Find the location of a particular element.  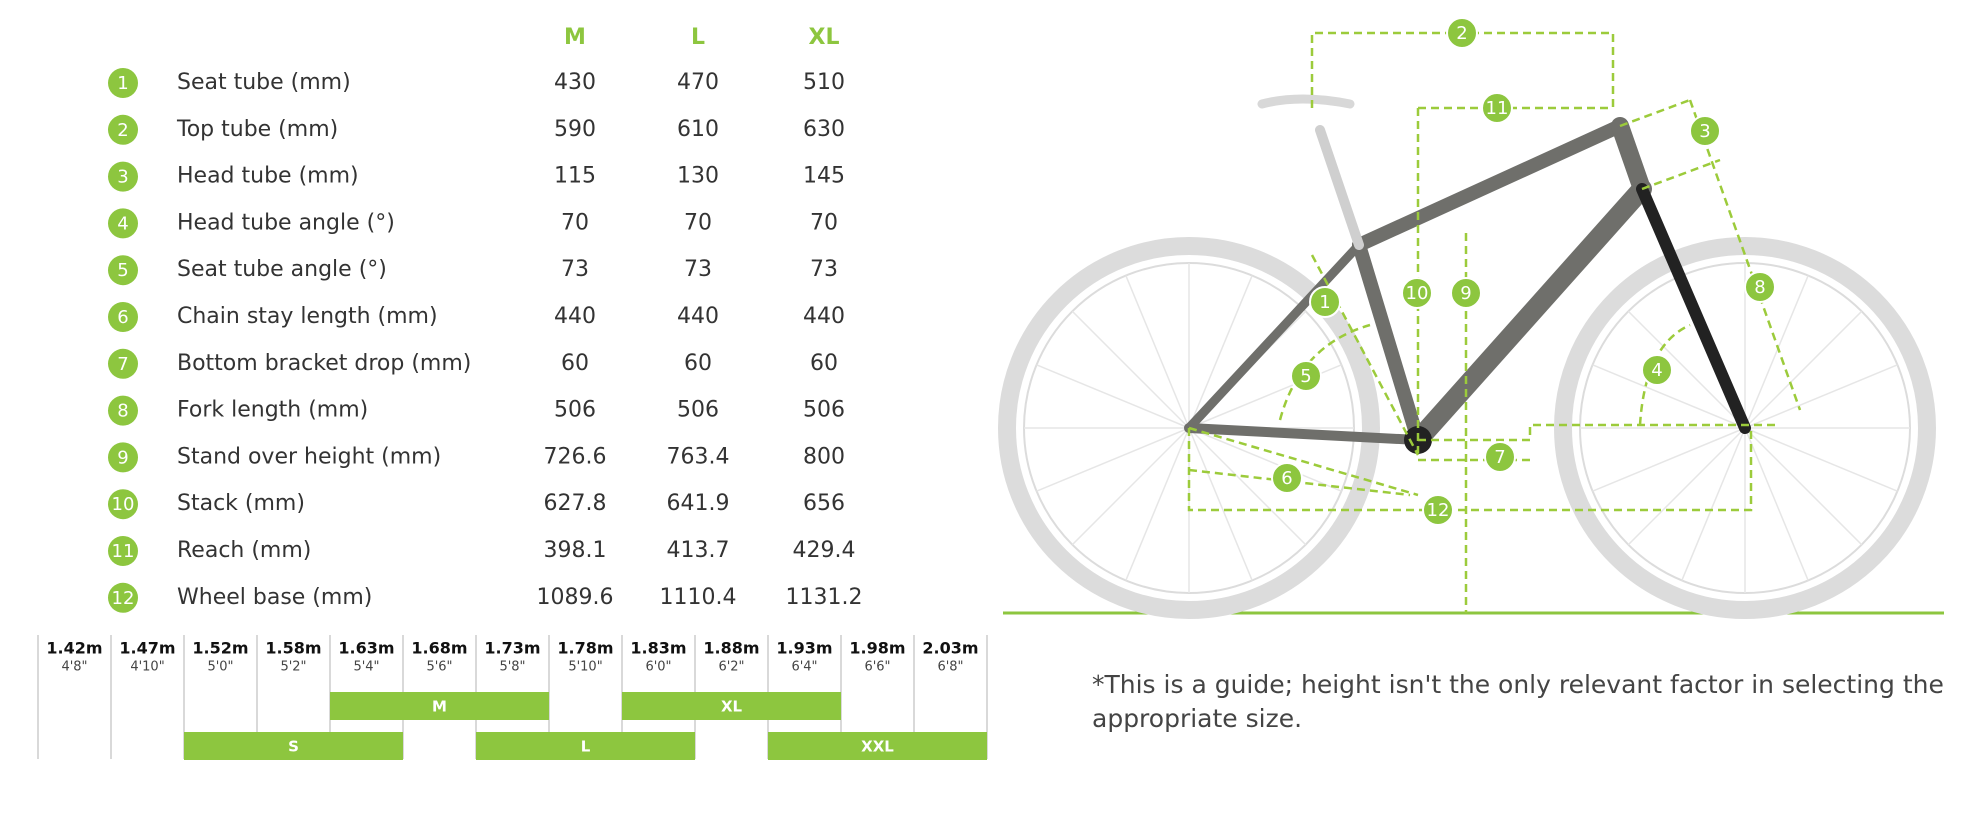

row-number: 5 is located at coordinates (122, 270).